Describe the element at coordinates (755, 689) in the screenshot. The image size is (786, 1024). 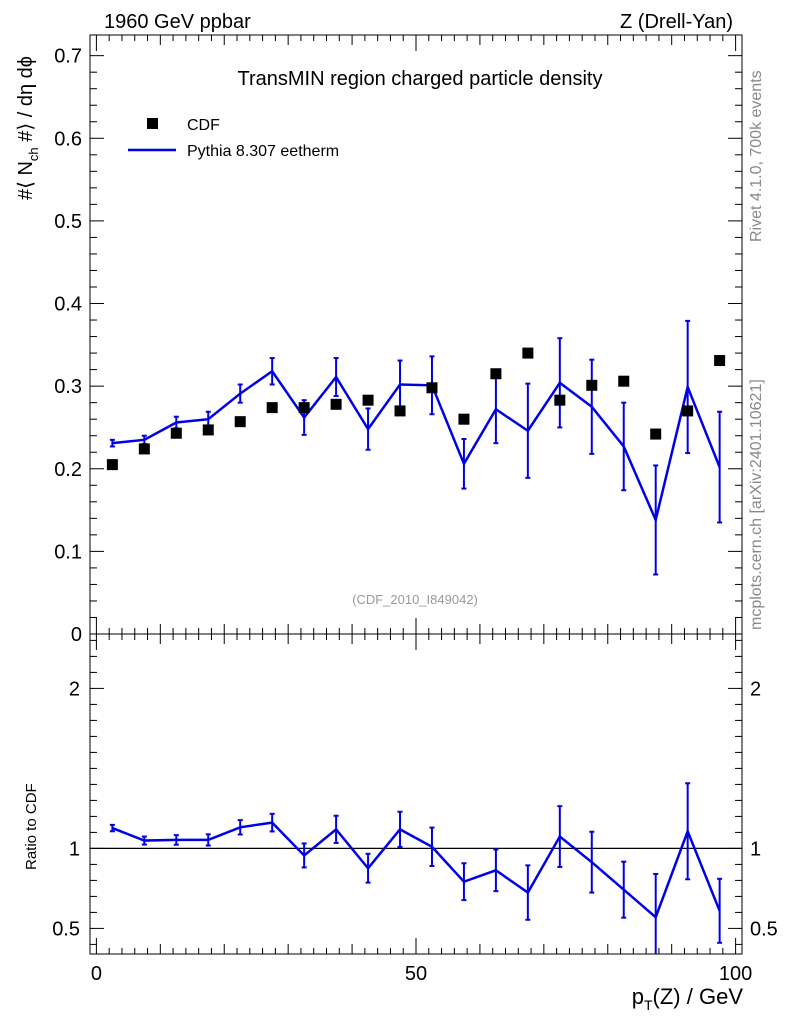
I see `ratio-y-tick-label-right: 2` at that location.